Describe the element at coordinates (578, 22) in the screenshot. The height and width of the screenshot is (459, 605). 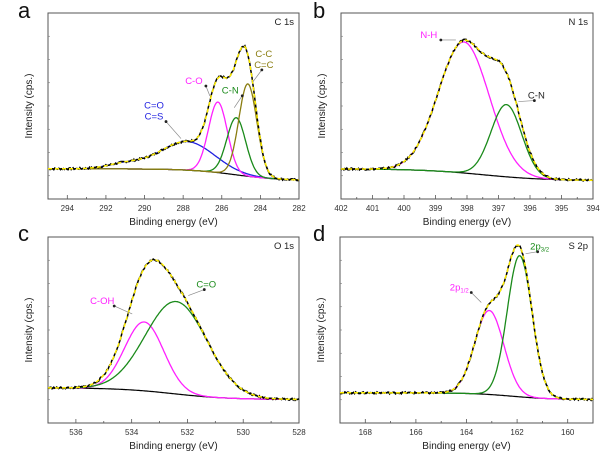
I see `panel-title: N 1s` at that location.